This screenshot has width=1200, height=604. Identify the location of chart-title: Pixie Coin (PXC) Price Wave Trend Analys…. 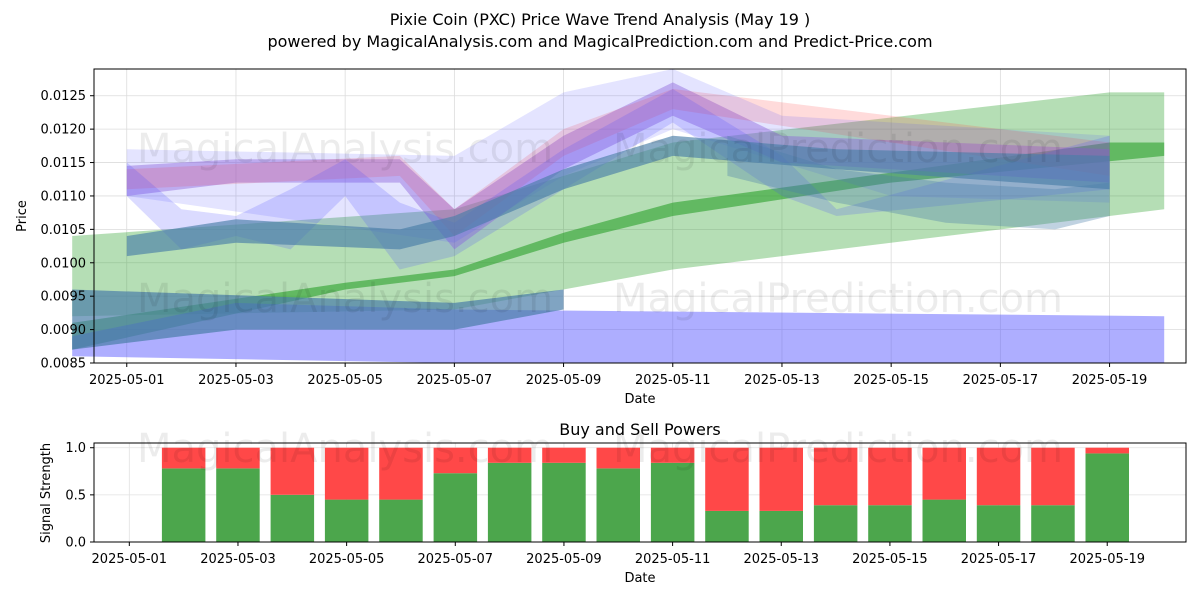
(600, 19).